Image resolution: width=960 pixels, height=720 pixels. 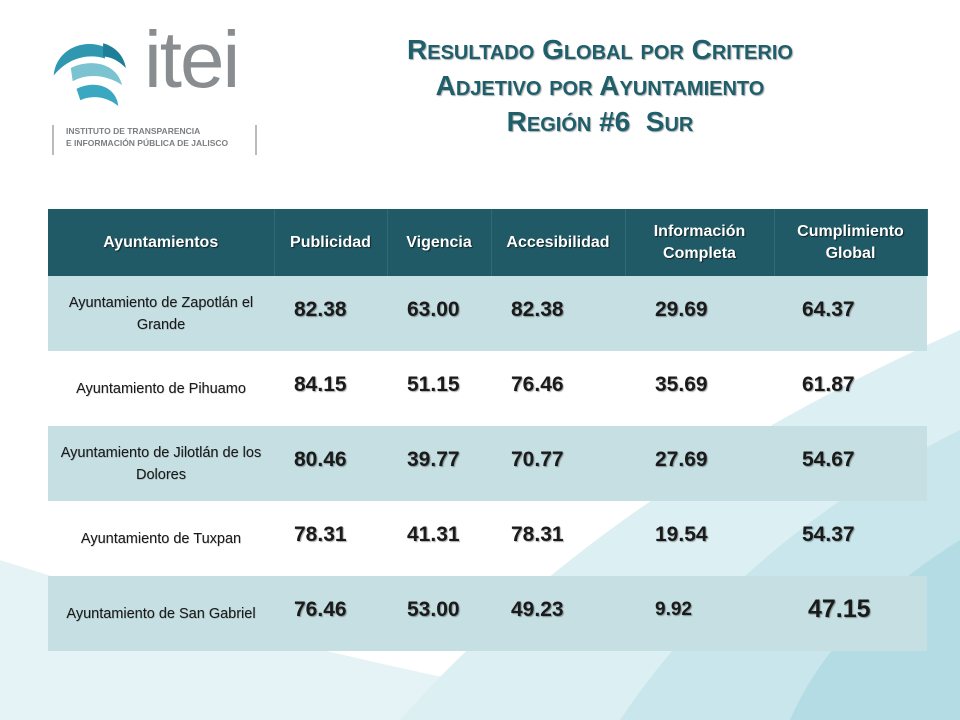 I want to click on title-line2: Adjetivo por Ayuntamiento, so click(x=600, y=85).